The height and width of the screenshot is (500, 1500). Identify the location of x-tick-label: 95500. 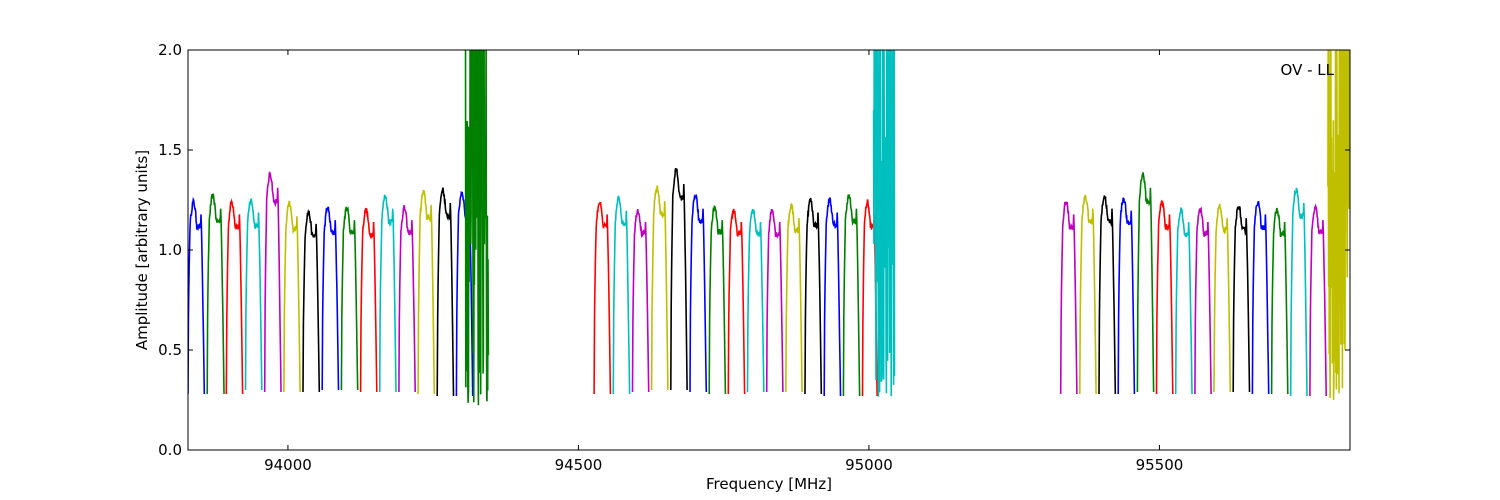
(1160, 465).